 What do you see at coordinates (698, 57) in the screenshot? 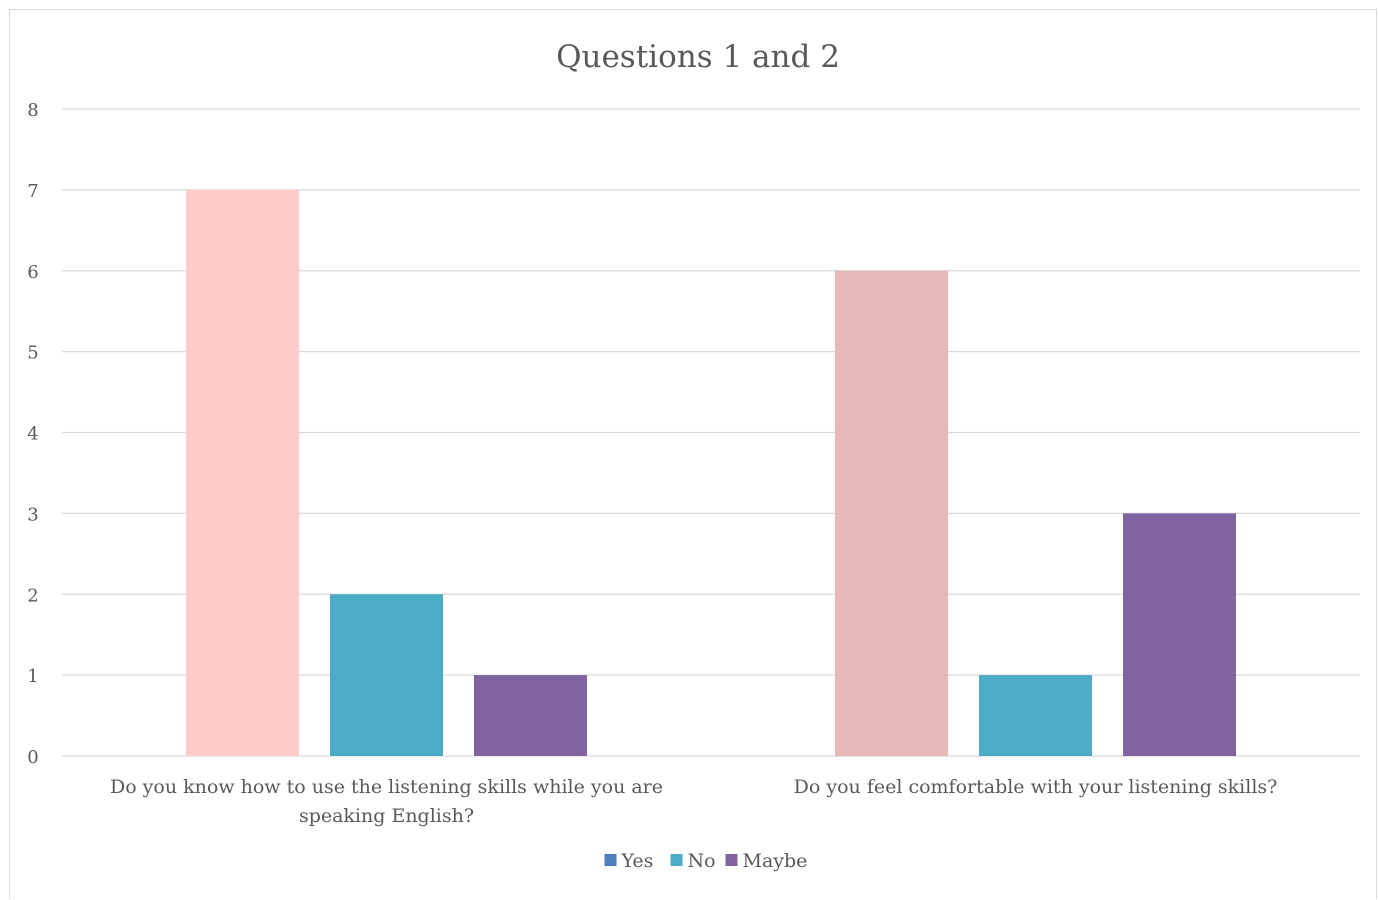
I see `chart-title: Questions 1 and 2` at bounding box center [698, 57].